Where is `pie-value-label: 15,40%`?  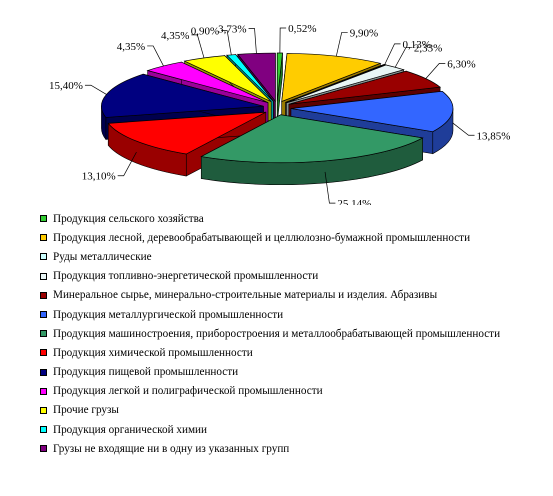 pie-value-label: 15,40% is located at coordinates (66, 86).